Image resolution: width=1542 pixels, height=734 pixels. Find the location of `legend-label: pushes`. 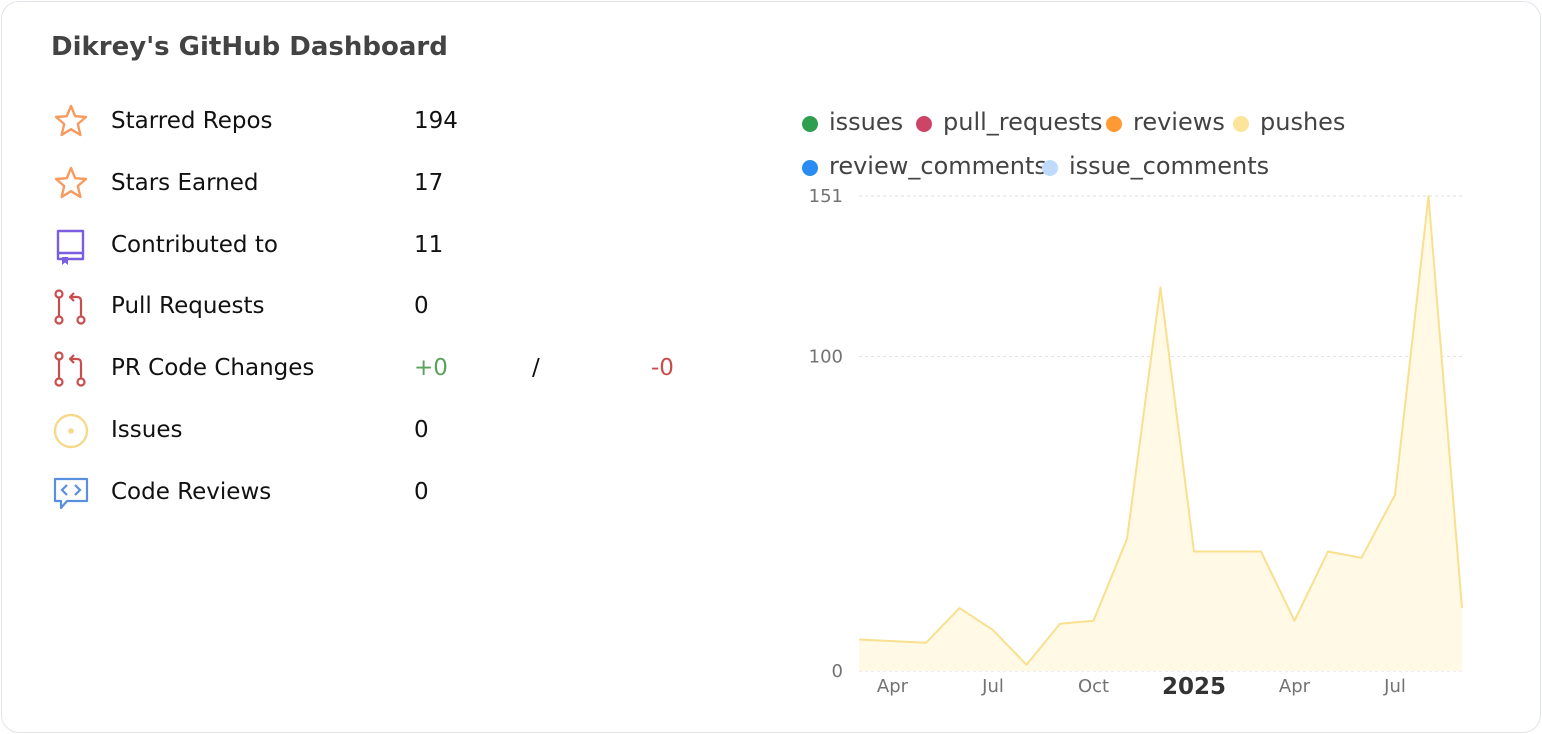

legend-label: pushes is located at coordinates (1303, 122).